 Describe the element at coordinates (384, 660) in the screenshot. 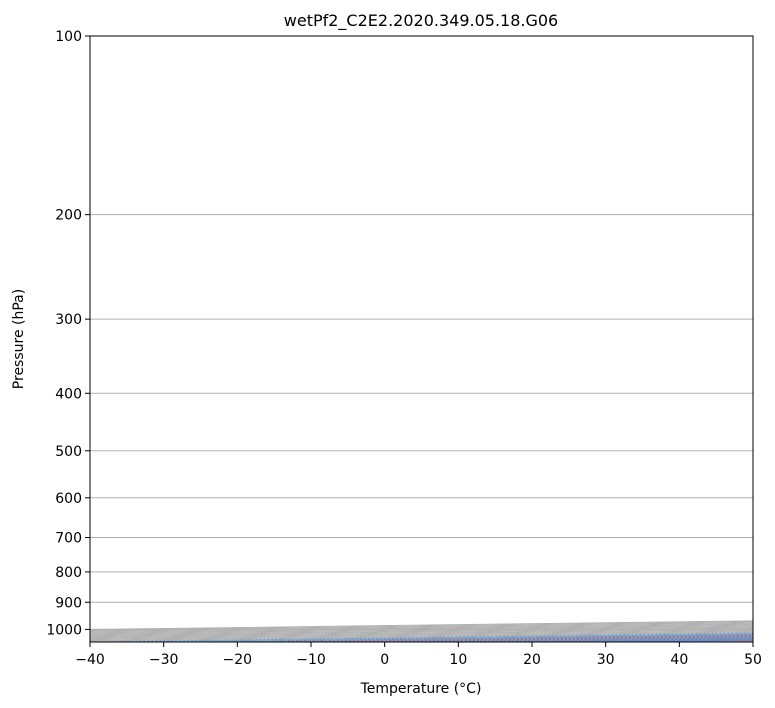

I see `x-tick-label: 0` at that location.